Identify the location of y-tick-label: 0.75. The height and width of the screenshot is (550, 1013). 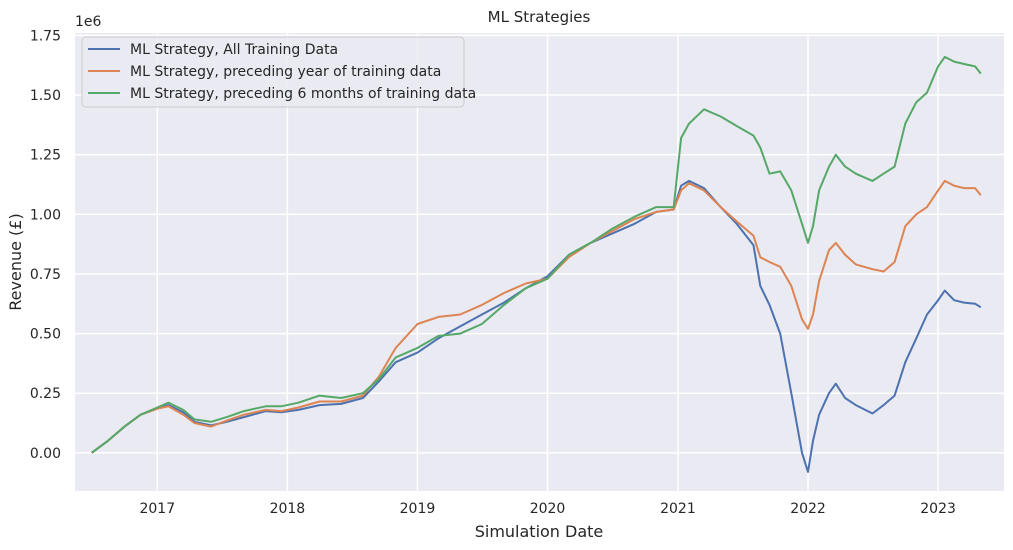
(45, 275).